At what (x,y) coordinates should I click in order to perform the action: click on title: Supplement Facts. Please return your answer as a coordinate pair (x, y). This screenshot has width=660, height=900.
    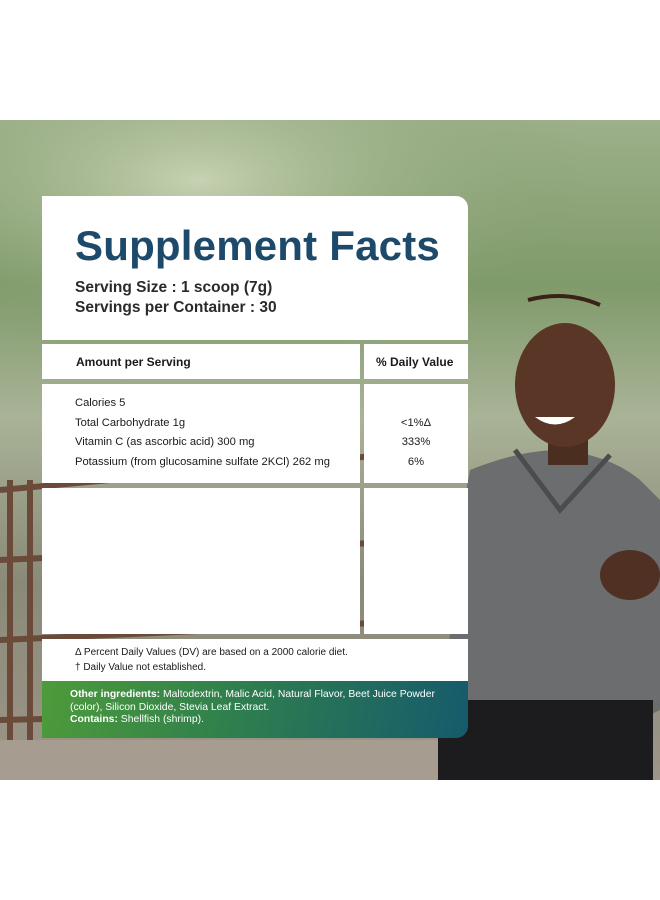
    Looking at the image, I should click on (257, 245).